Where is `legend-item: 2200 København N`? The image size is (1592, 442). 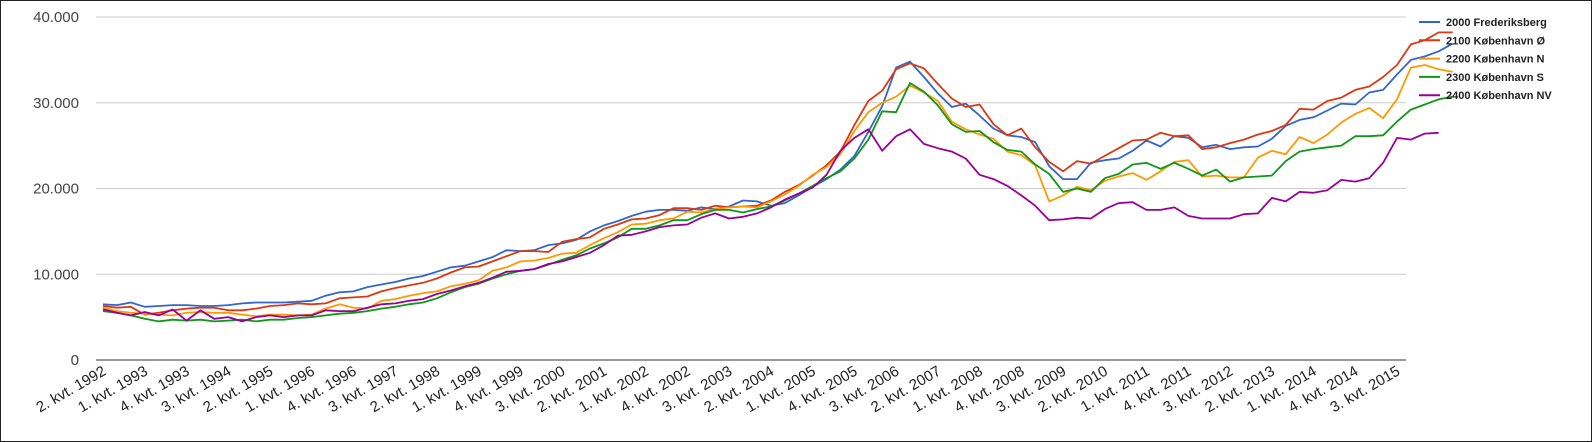 legend-item: 2200 København N is located at coordinates (1481, 60).